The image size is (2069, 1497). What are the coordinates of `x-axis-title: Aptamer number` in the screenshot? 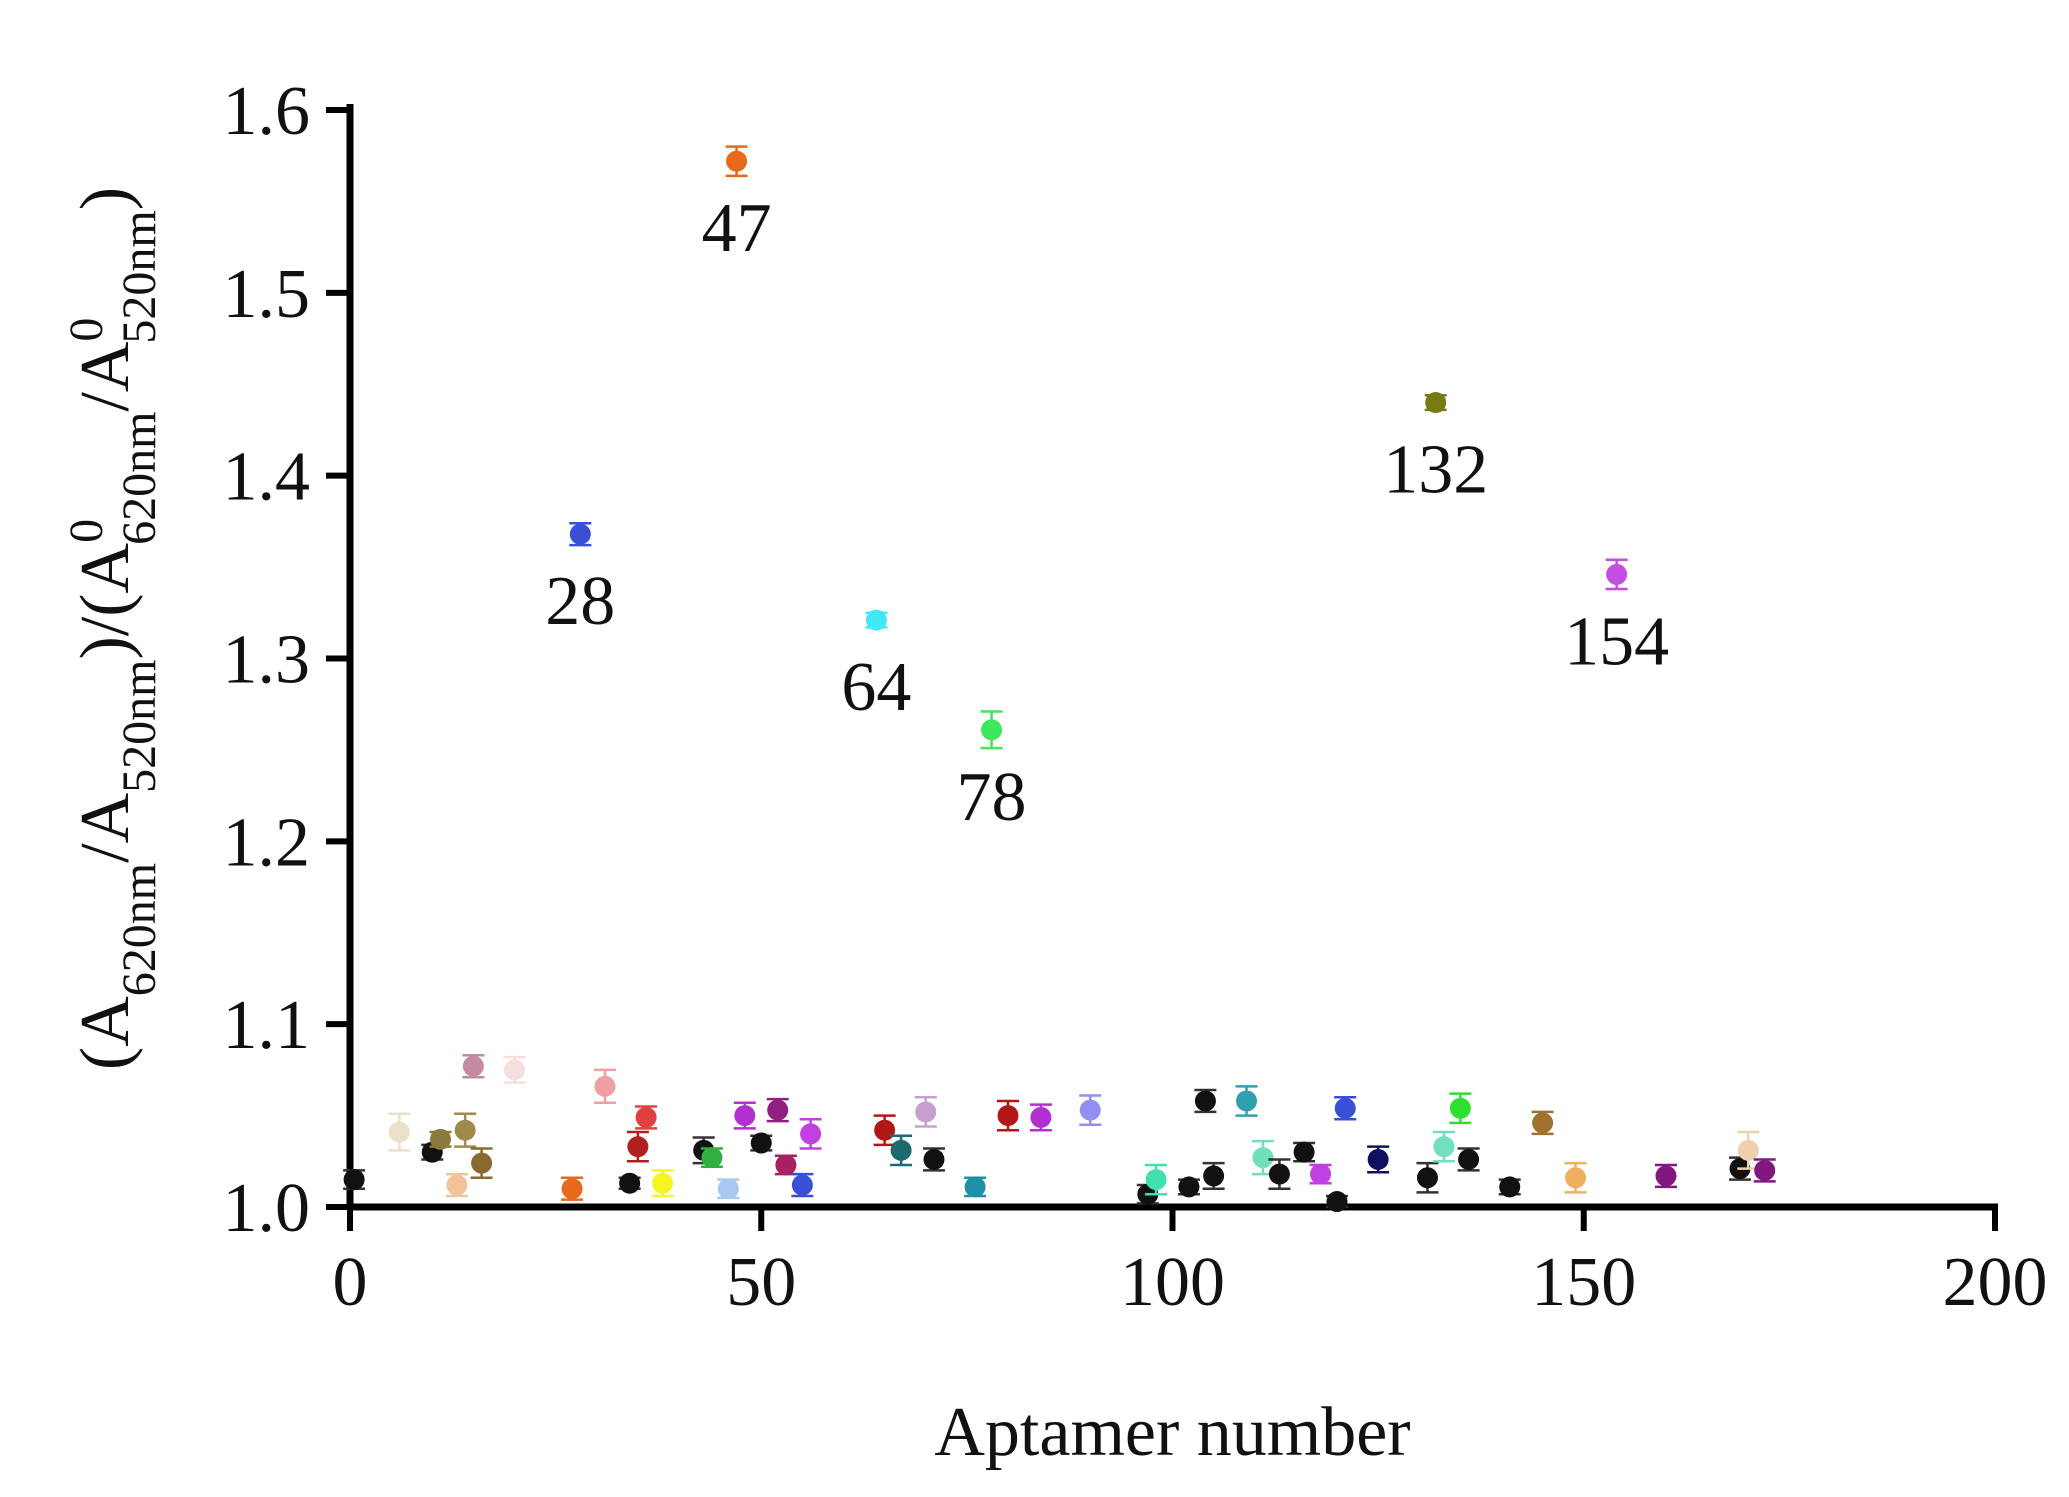 It's located at (1172, 1432).